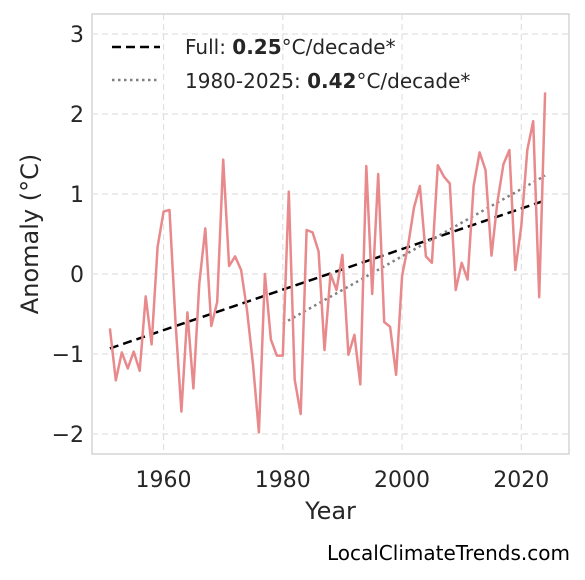 The width and height of the screenshot is (585, 580). I want to click on x-tick-labels: 1960 1980 2000 2020, so click(343, 480).